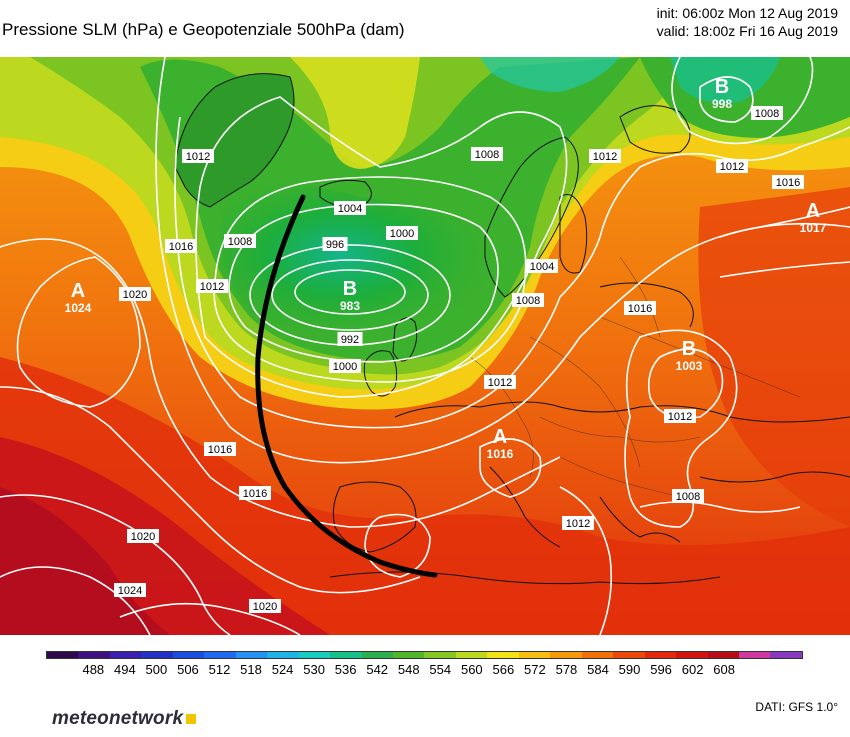 This screenshot has height=737, width=850. I want to click on svg-text: 996, so click(335, 245).